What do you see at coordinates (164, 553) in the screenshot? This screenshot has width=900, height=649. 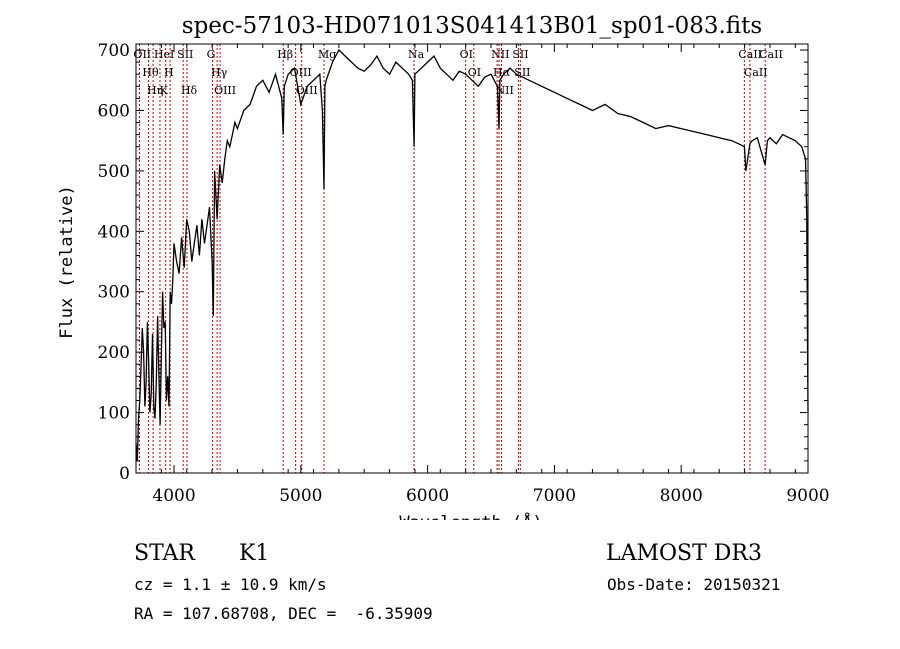 I see `class-label: STAR` at bounding box center [164, 553].